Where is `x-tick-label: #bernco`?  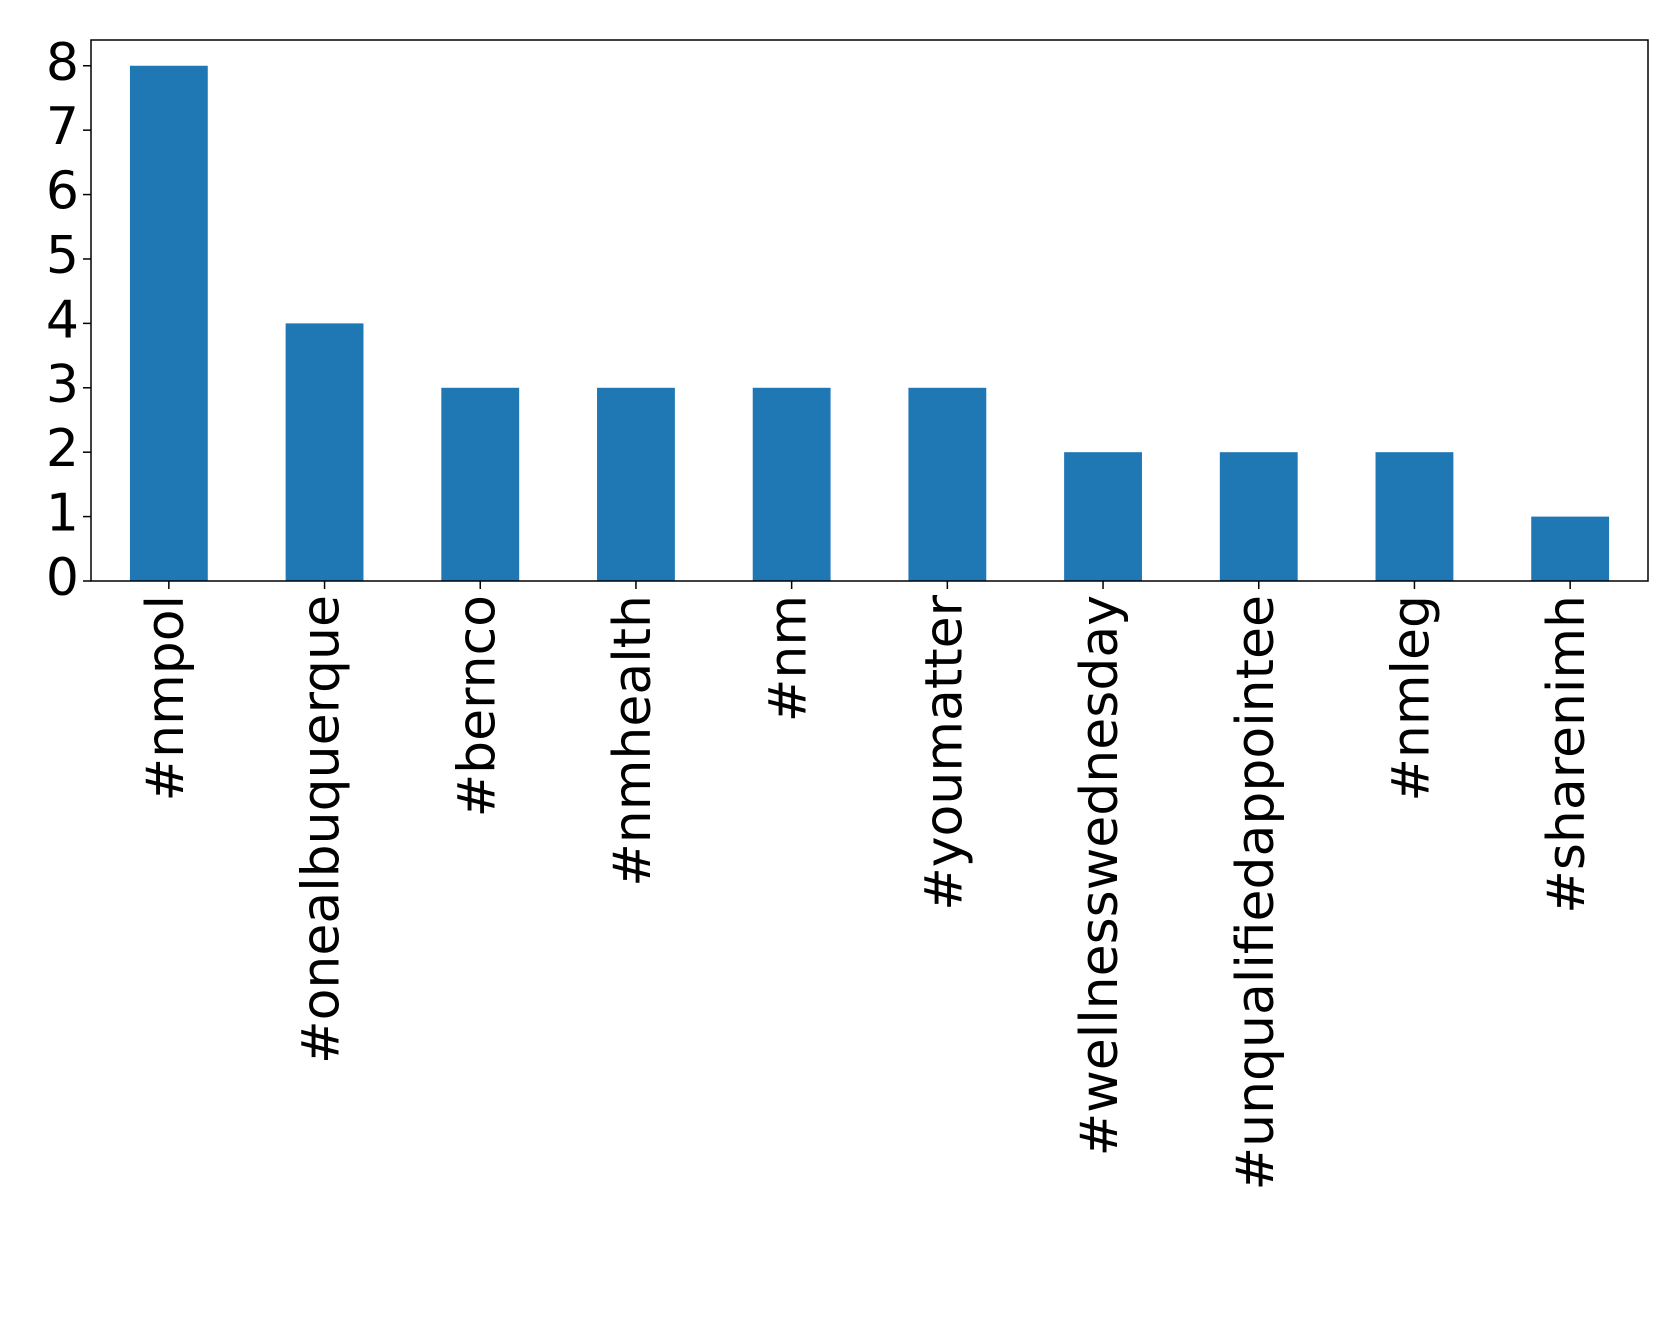
x-tick-label: #bernco is located at coordinates (477, 706).